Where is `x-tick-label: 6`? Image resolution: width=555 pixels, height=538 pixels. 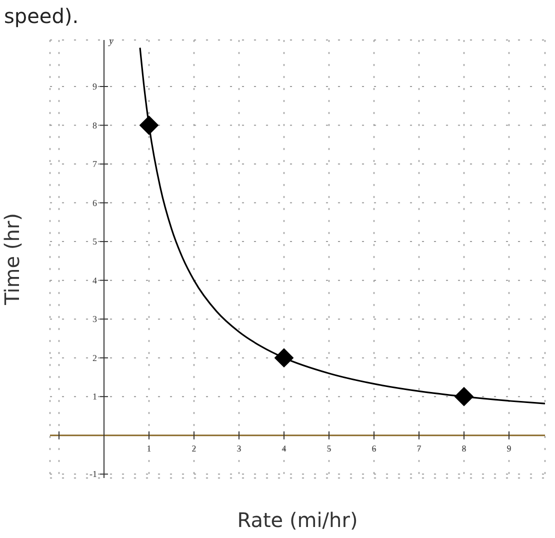 x-tick-label: 6 is located at coordinates (374, 448).